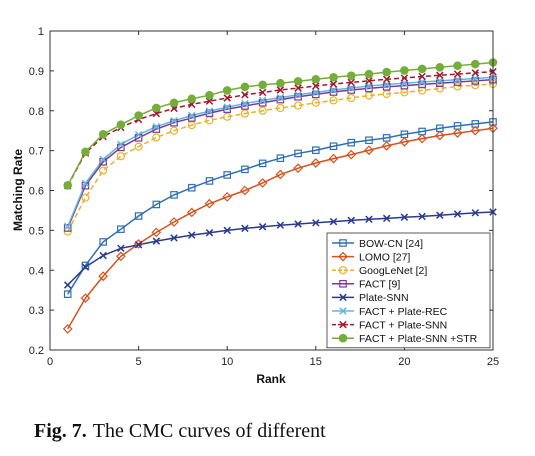 The width and height of the screenshot is (535, 456). I want to click on legend-entry: FACT + Plate-SNN +STR, so click(405, 339).